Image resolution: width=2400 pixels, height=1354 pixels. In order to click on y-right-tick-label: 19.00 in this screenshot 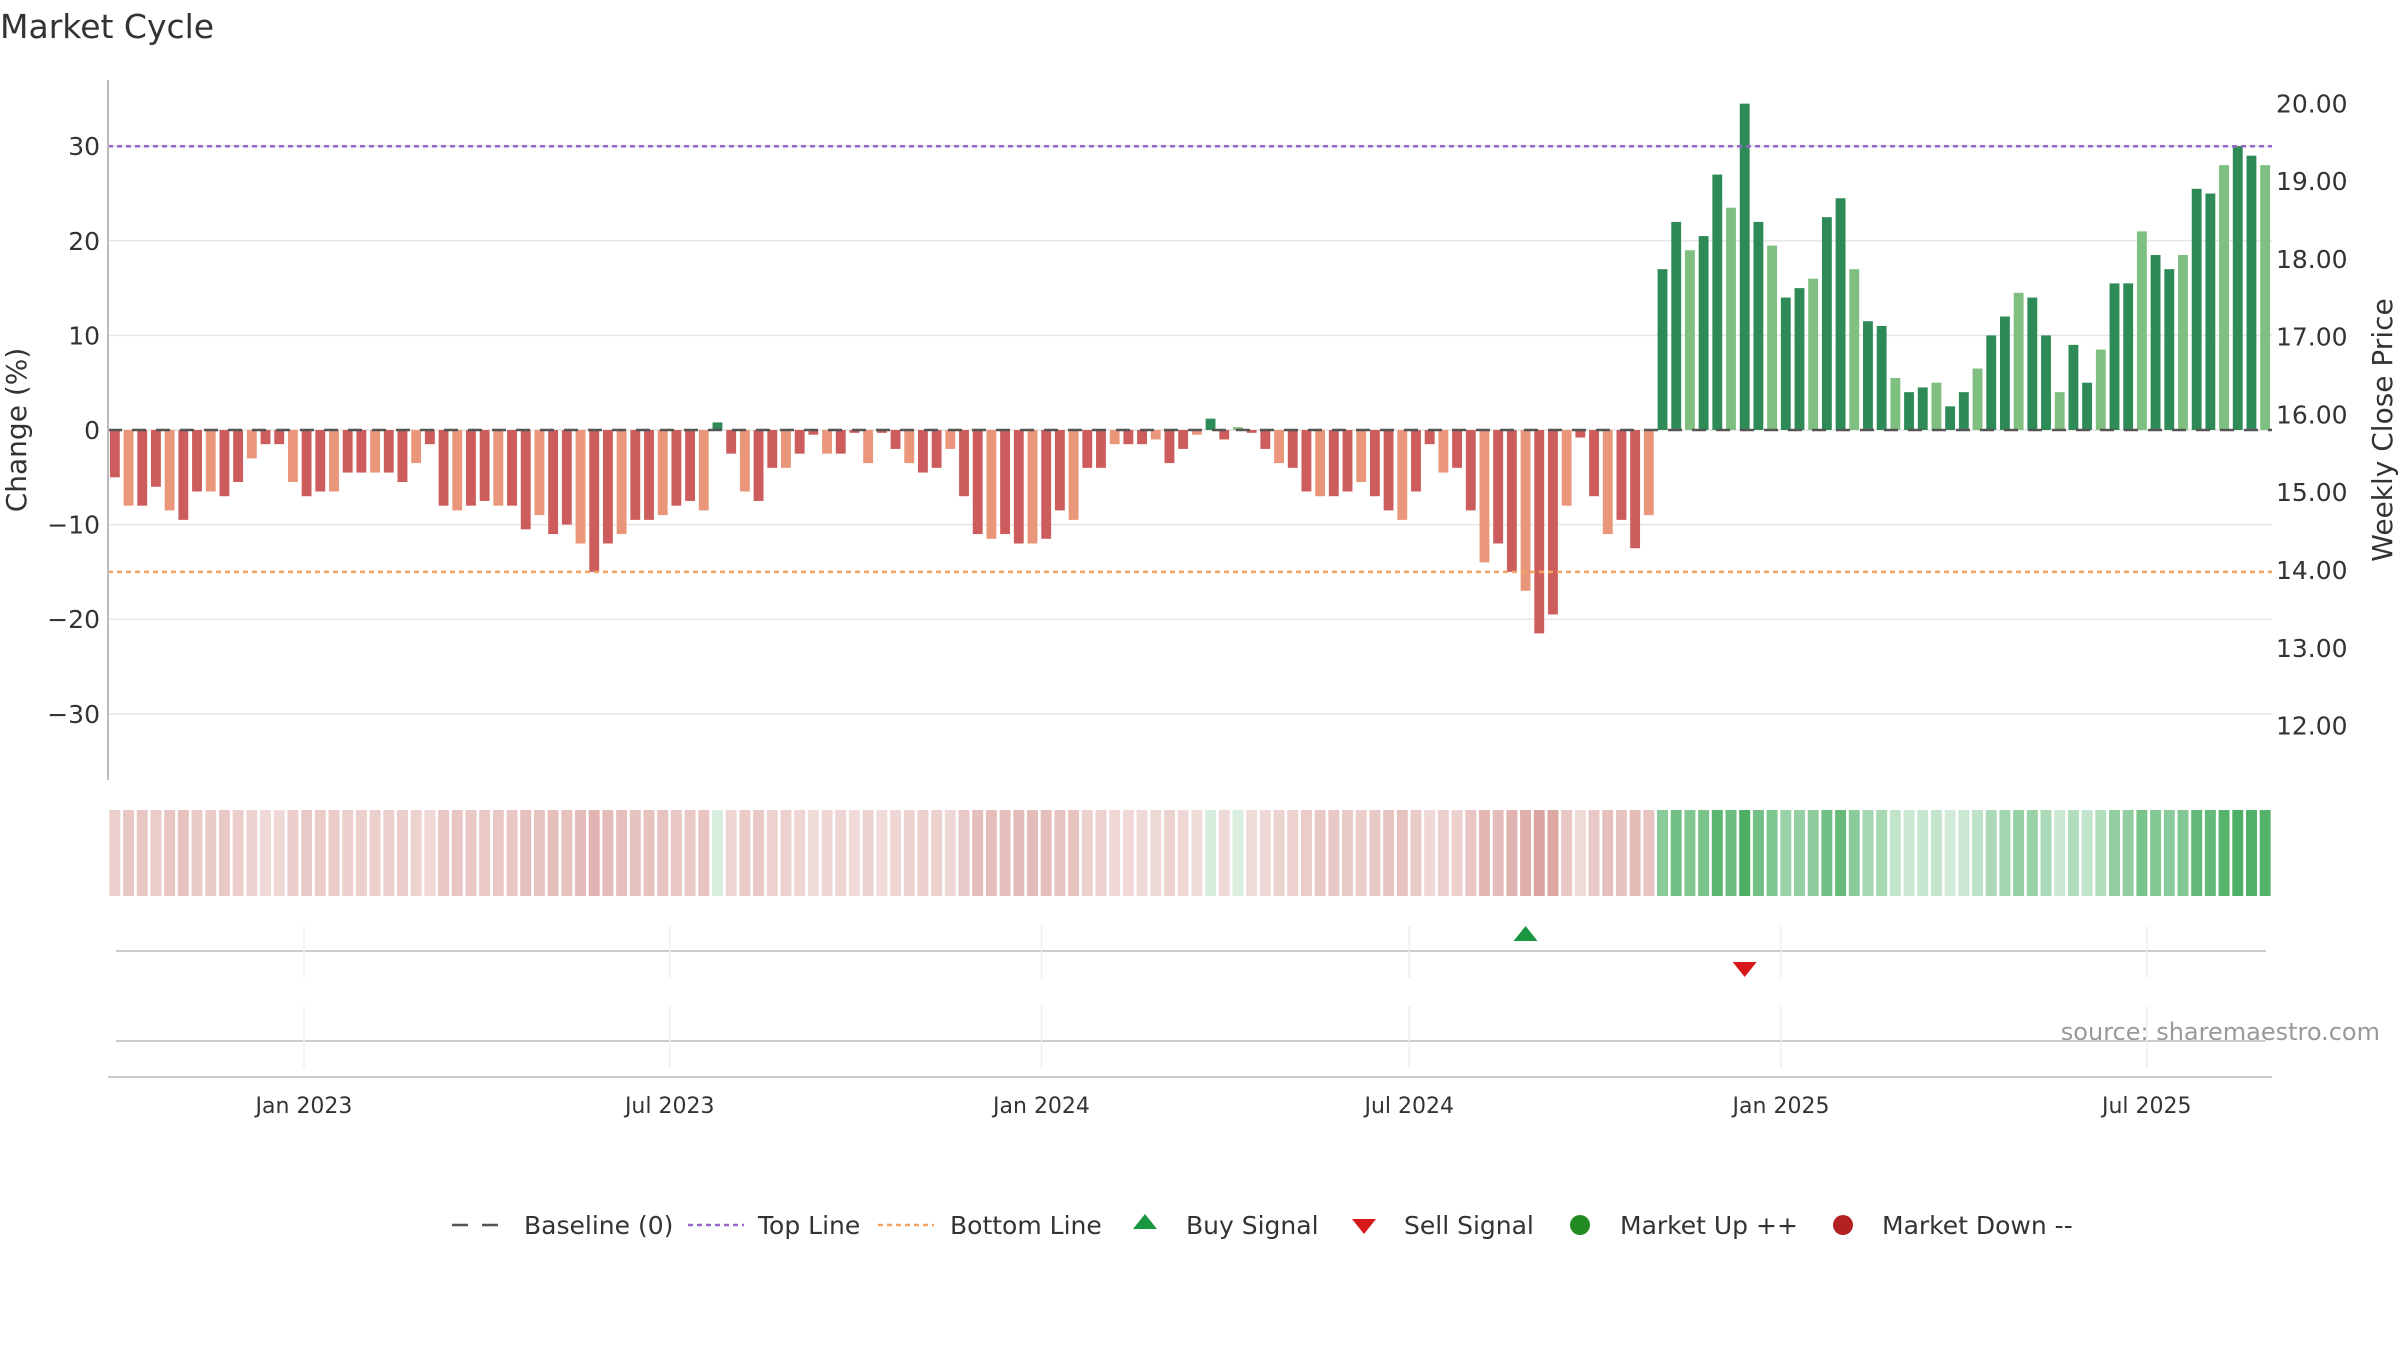, I will do `click(2312, 181)`.